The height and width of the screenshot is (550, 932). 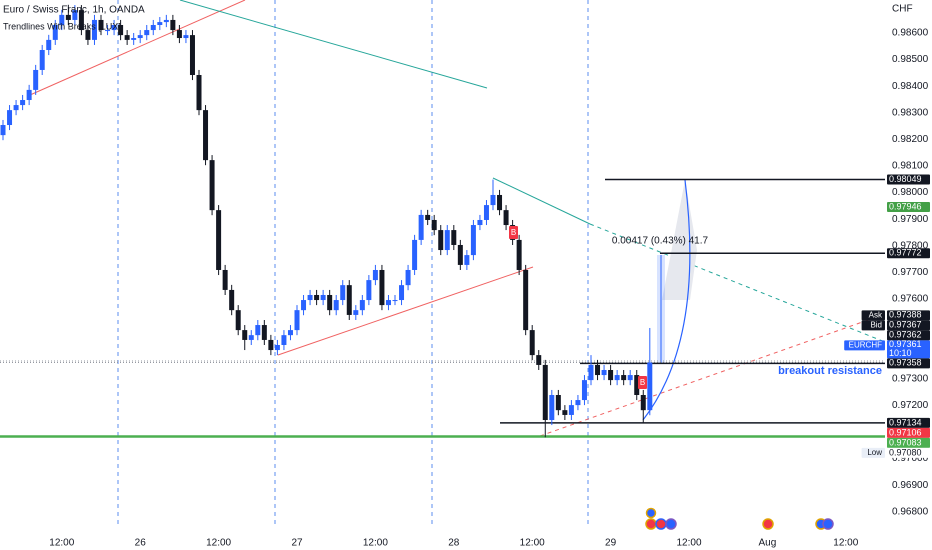 I want to click on resistance-label: breakout resistance, so click(x=830, y=371).